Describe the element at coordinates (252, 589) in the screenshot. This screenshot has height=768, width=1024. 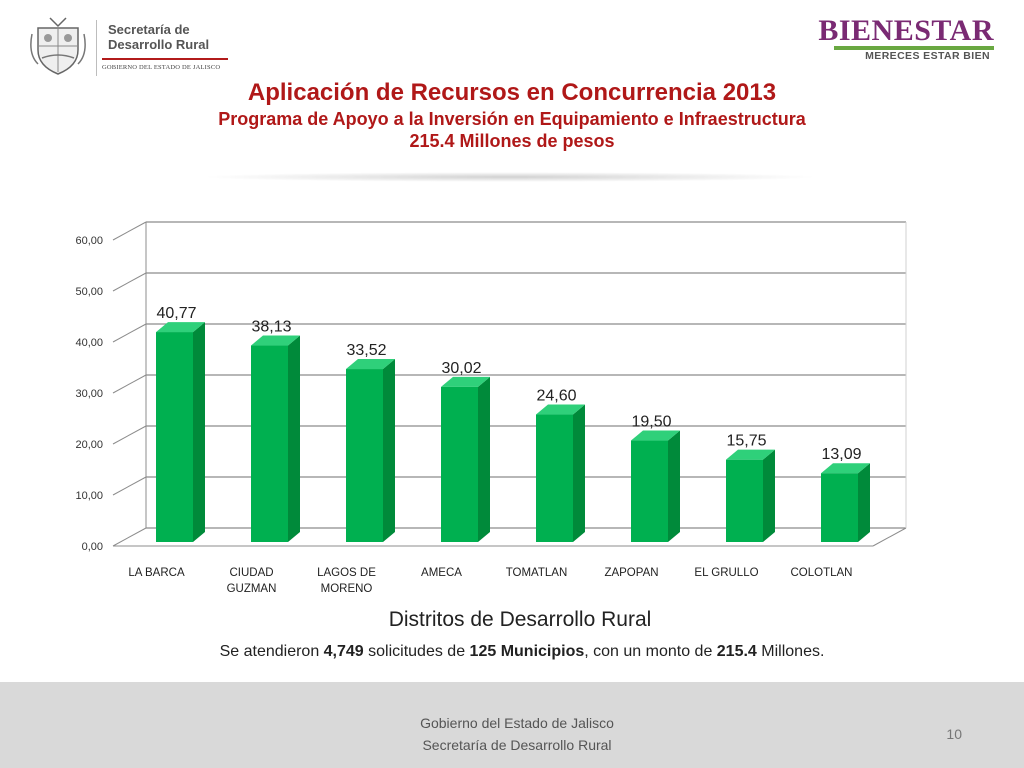
I see `x-tick-label: GUZMAN` at that location.